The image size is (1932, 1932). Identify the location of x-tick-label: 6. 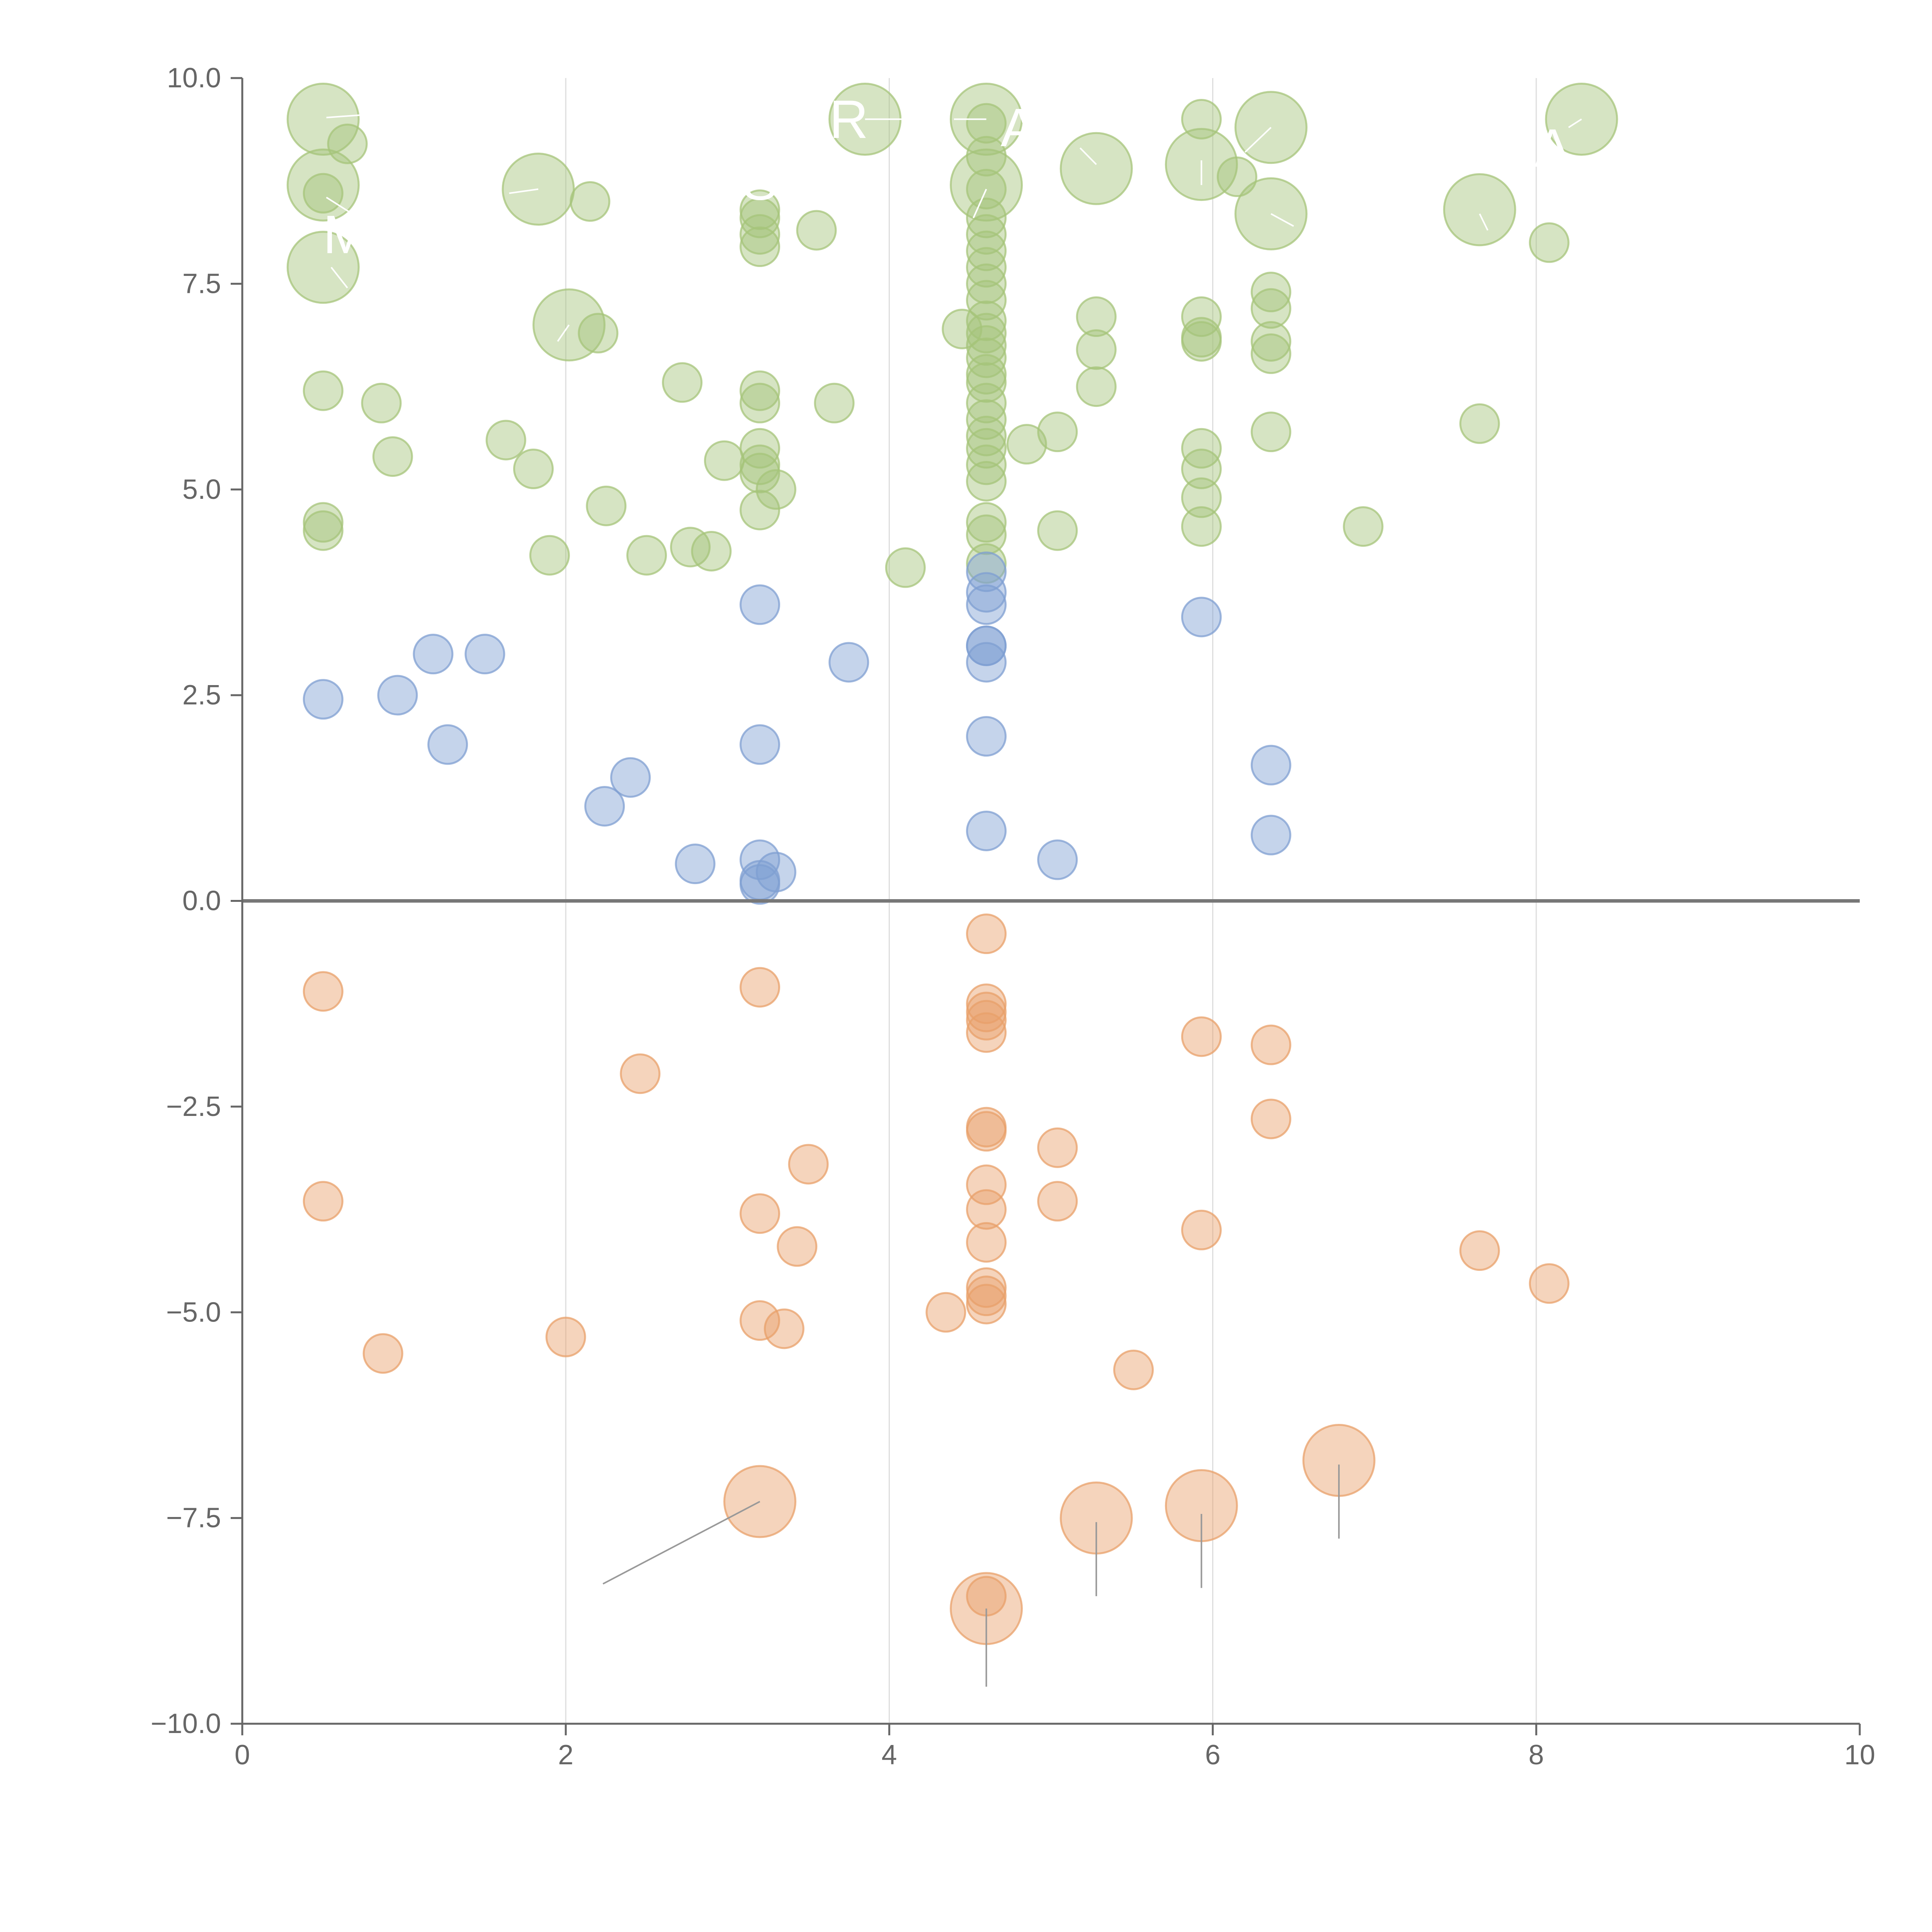
(1213, 1755).